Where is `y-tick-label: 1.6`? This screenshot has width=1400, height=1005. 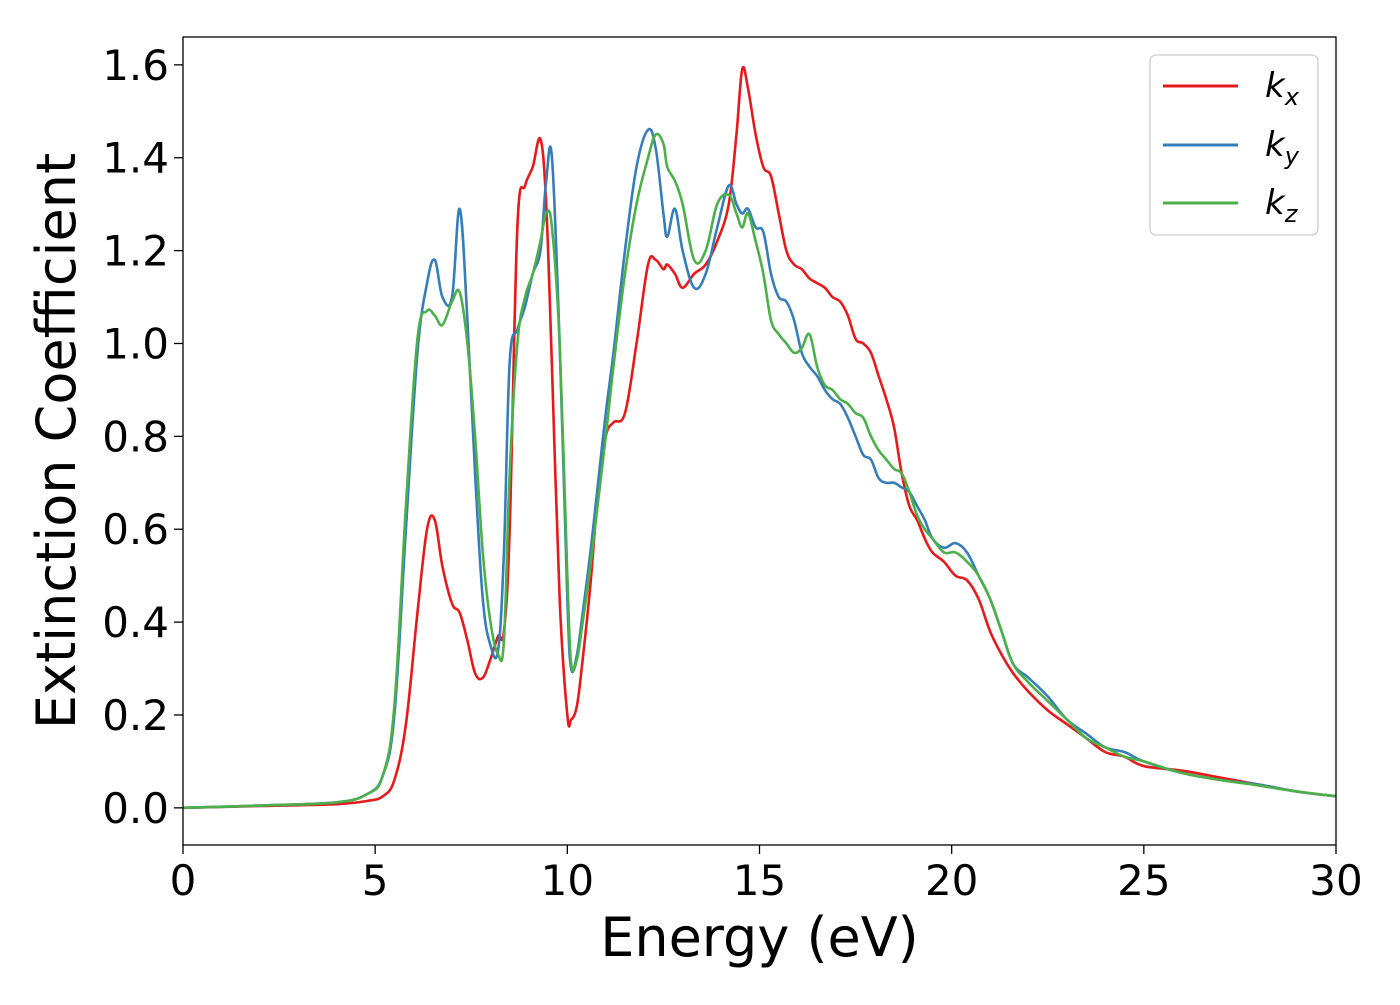
y-tick-label: 1.6 is located at coordinates (135, 65).